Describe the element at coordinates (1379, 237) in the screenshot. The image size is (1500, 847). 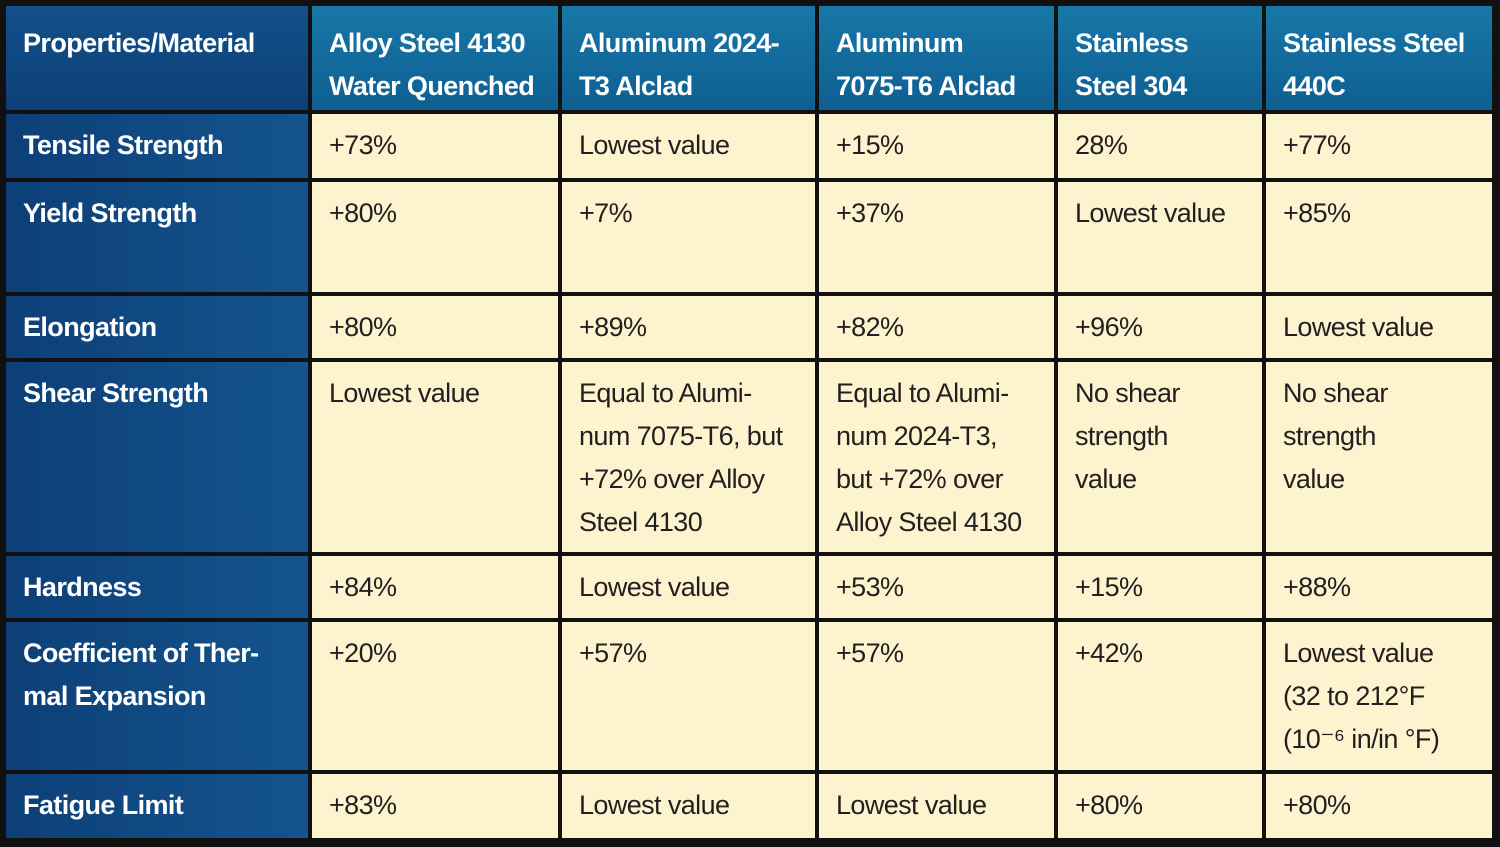
I see `table-cell: +85%` at that location.